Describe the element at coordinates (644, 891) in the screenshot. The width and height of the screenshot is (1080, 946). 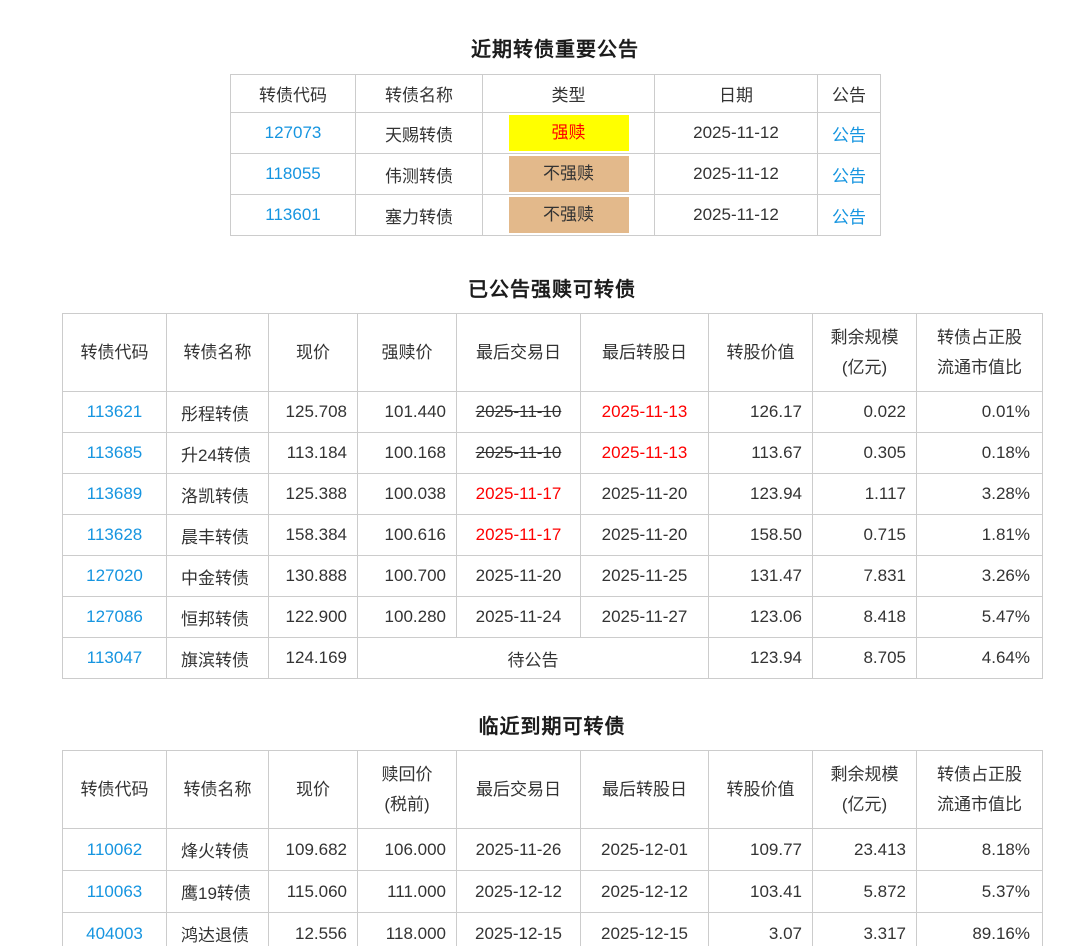
I see `last-convert-date-cell: 2025-12-12` at that location.